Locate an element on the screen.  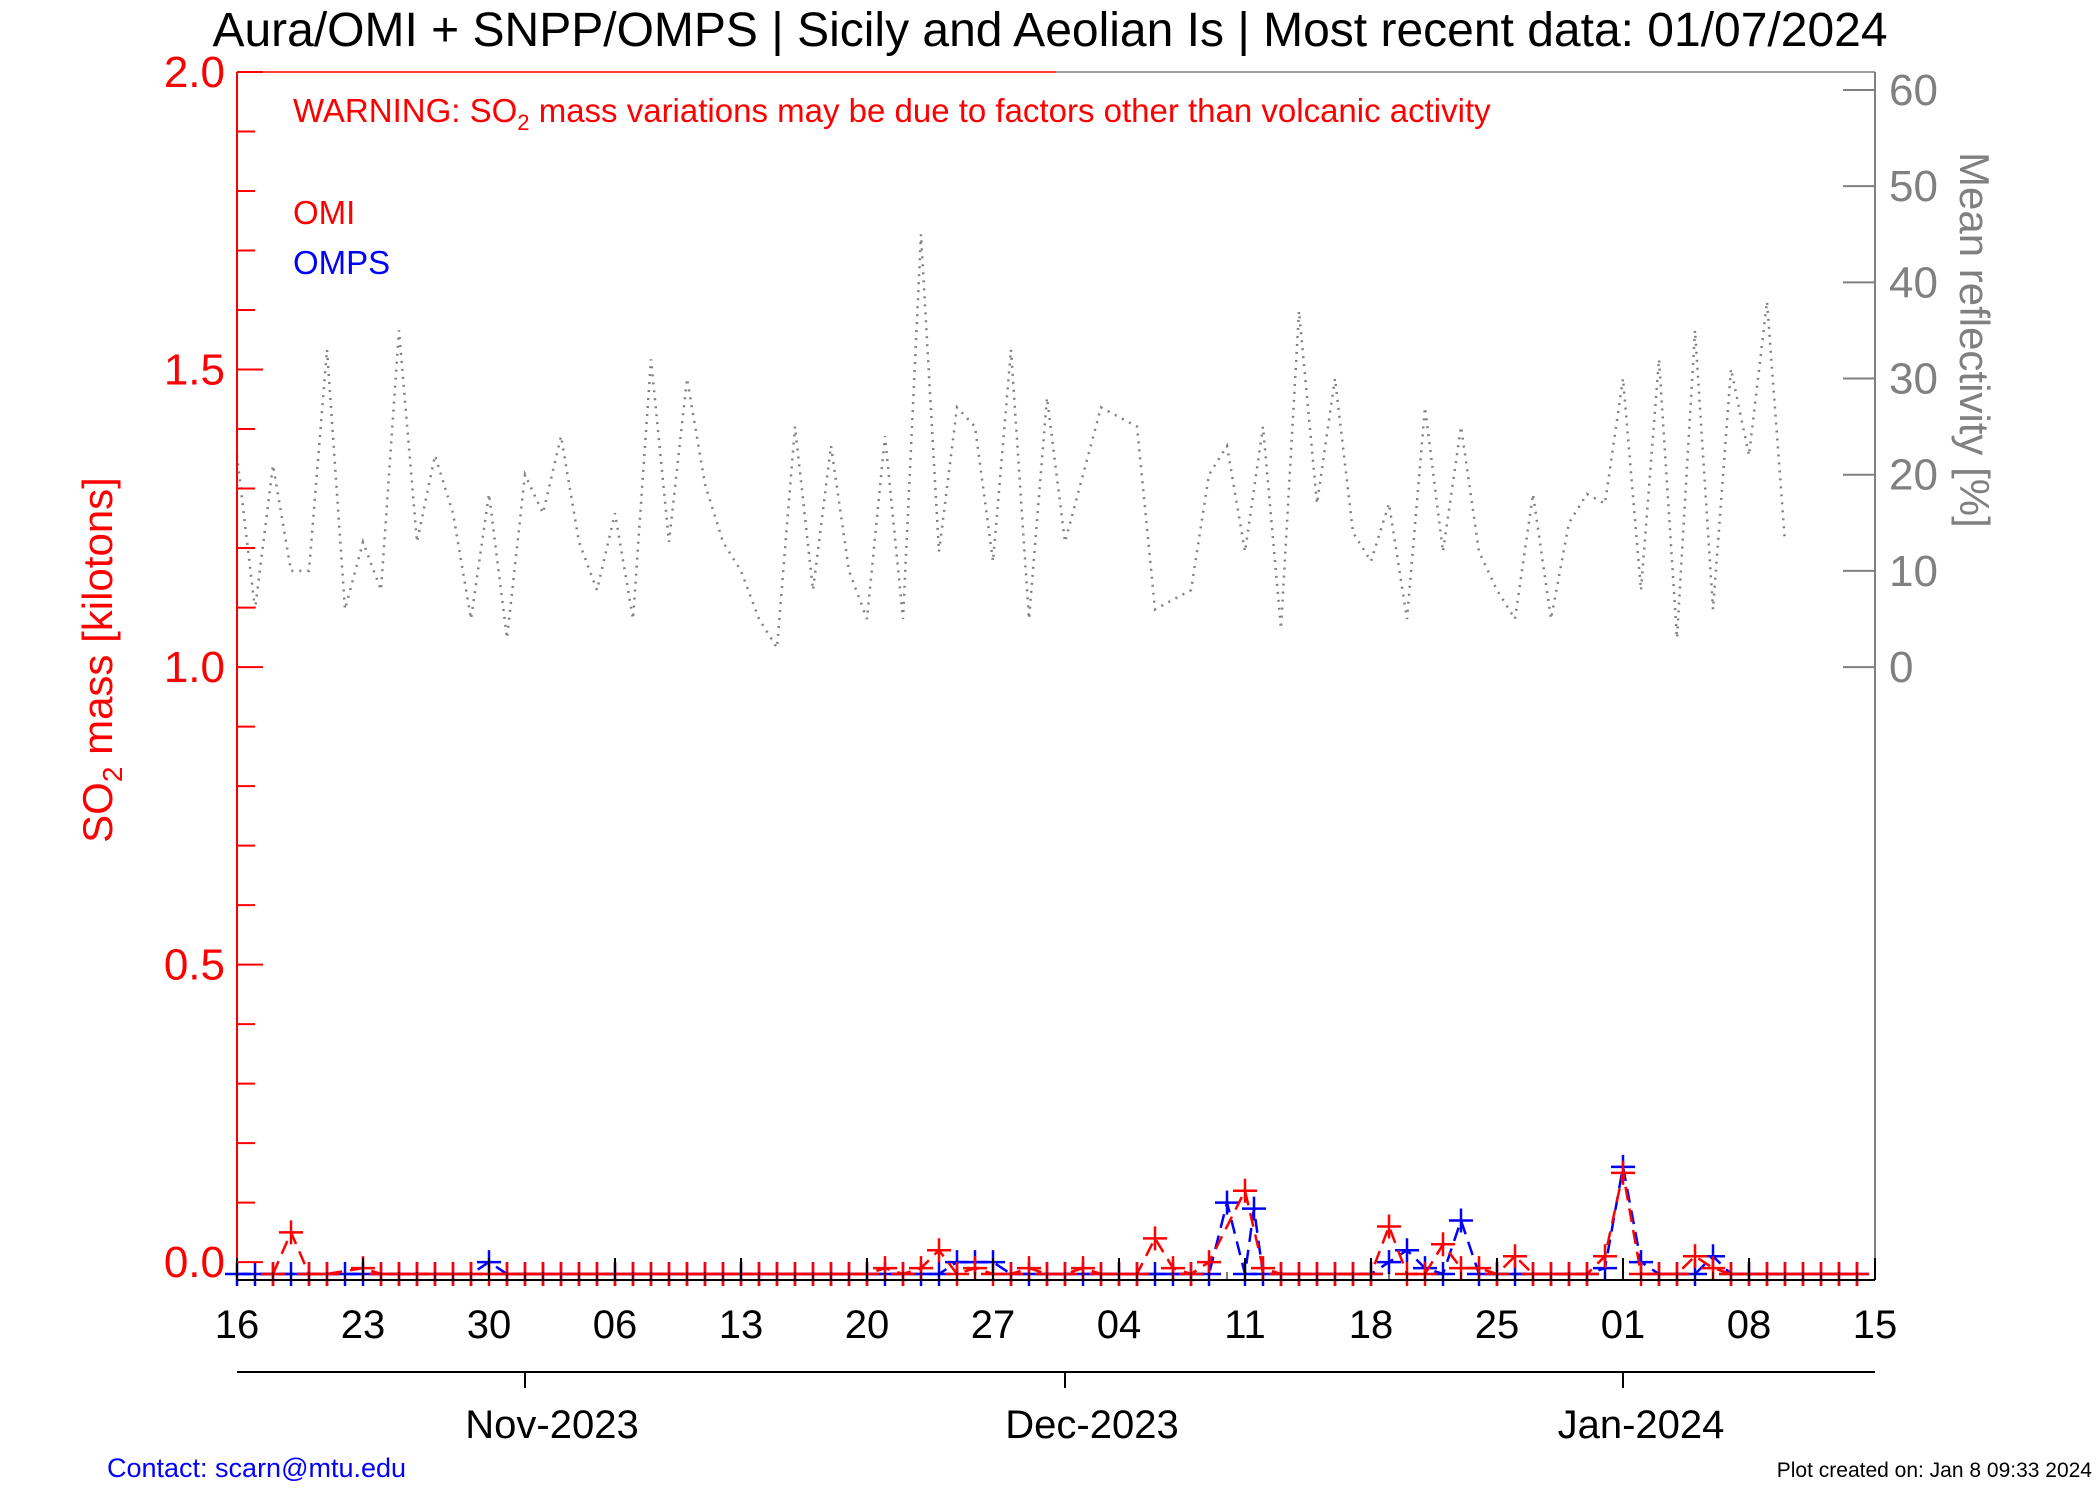
right-tick-label: 0 is located at coordinates (1901, 667).